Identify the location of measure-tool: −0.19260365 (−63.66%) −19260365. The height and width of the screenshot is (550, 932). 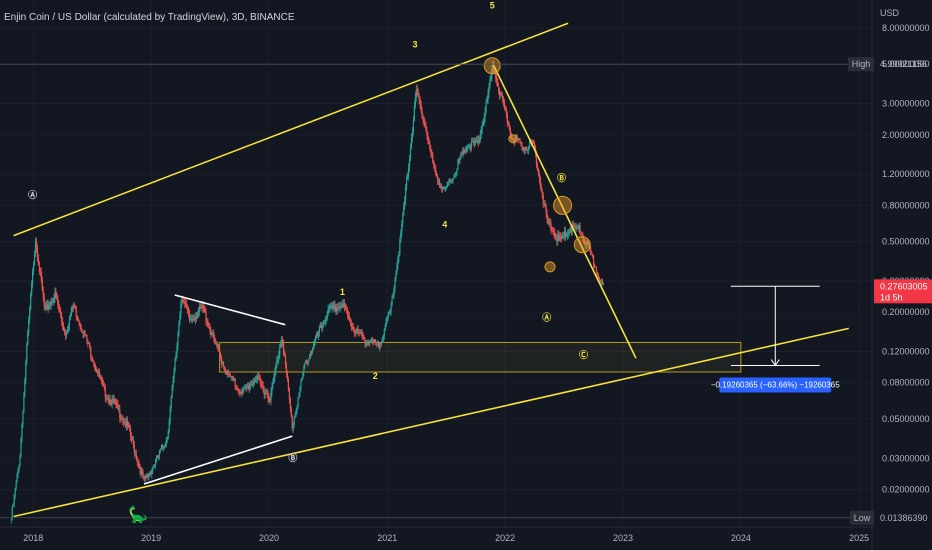
(775, 339).